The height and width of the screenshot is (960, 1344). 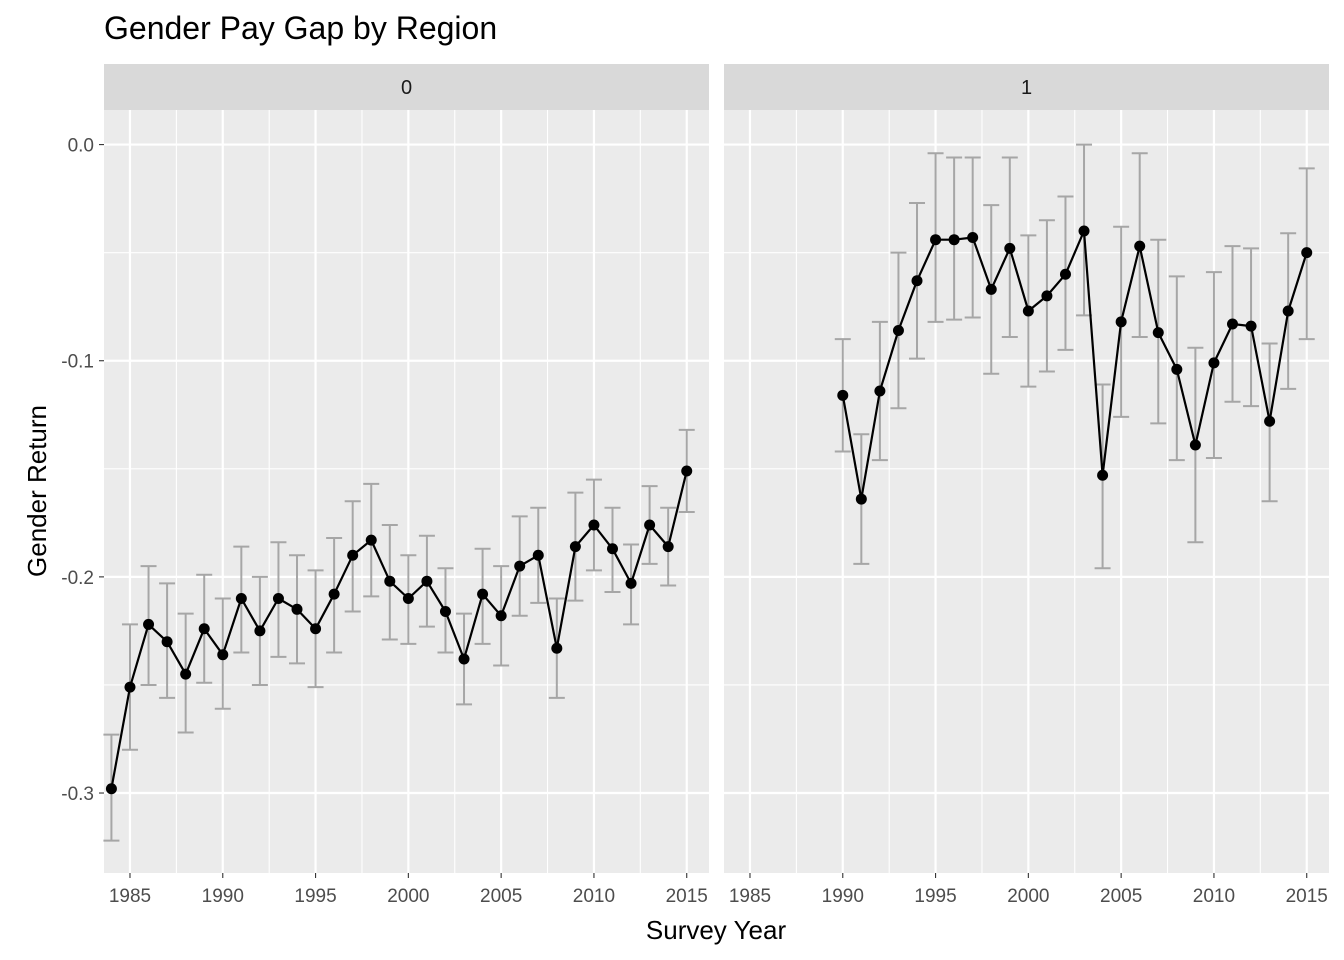 I want to click on y-tick-label: 0.0, so click(x=81, y=146).